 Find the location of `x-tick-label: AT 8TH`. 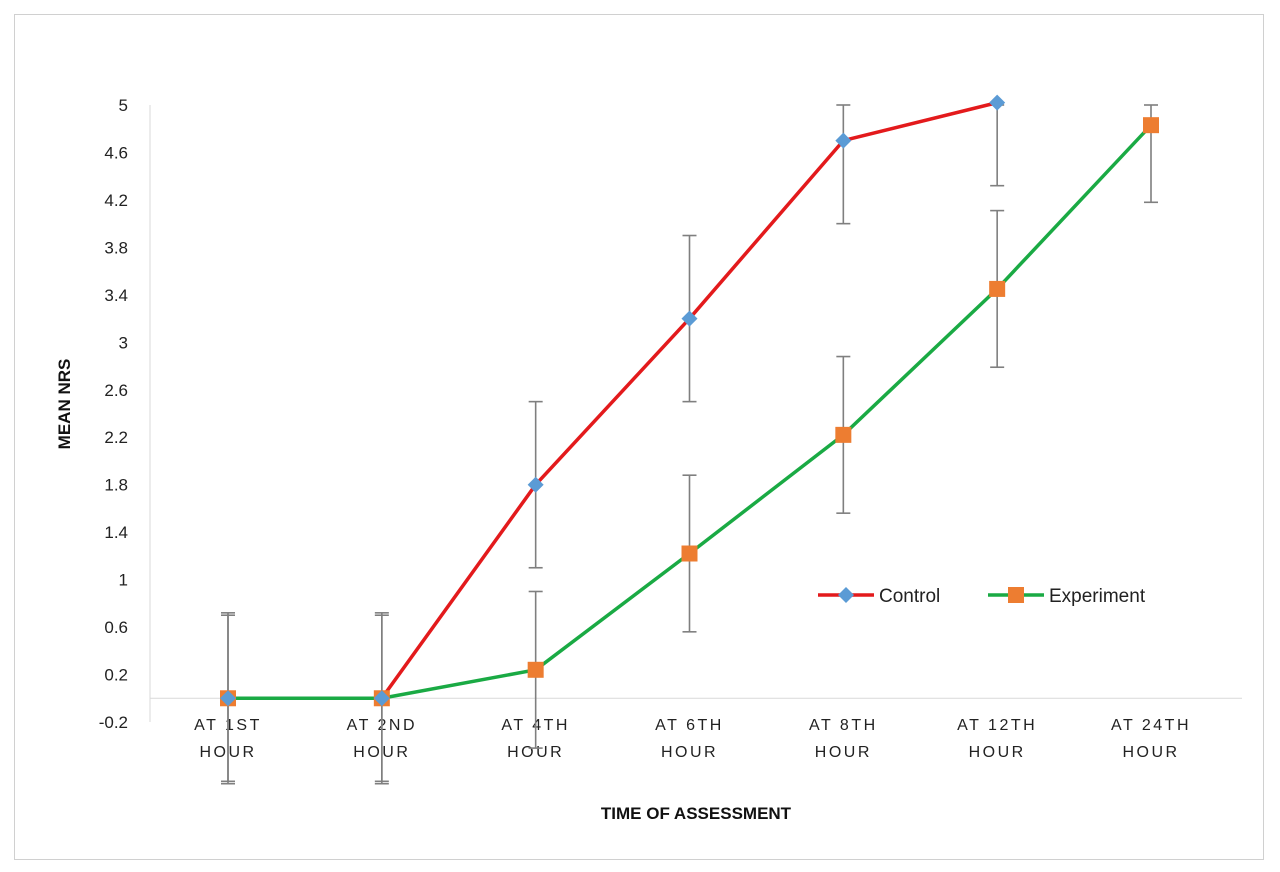

x-tick-label: AT 8TH is located at coordinates (843, 725).